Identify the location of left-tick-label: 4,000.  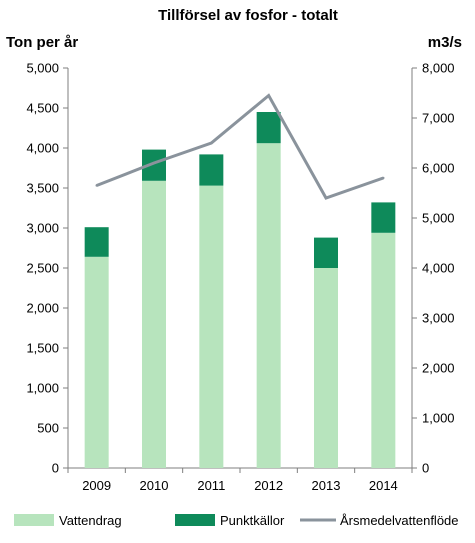
(42, 148).